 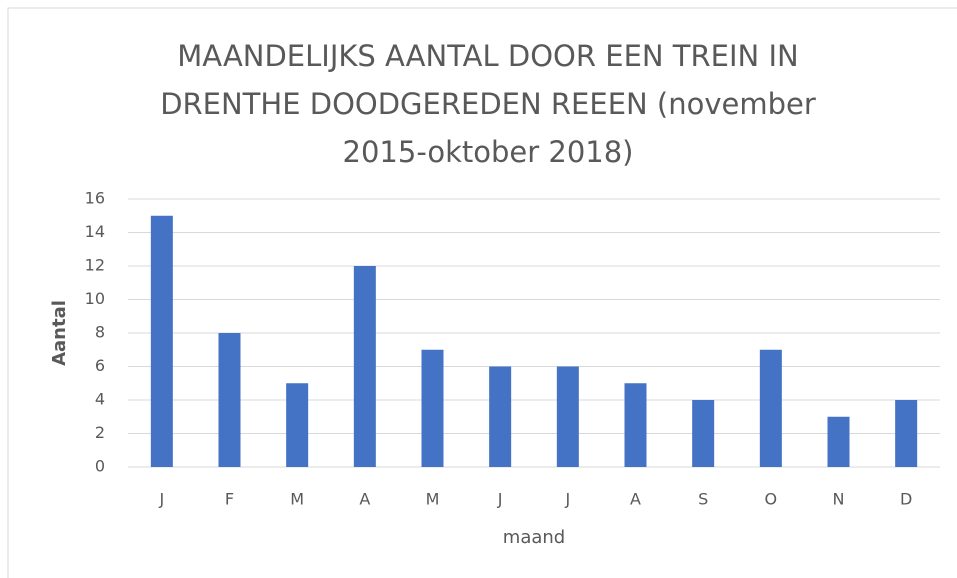 What do you see at coordinates (95, 231) in the screenshot?
I see `y-tick-label: 14` at bounding box center [95, 231].